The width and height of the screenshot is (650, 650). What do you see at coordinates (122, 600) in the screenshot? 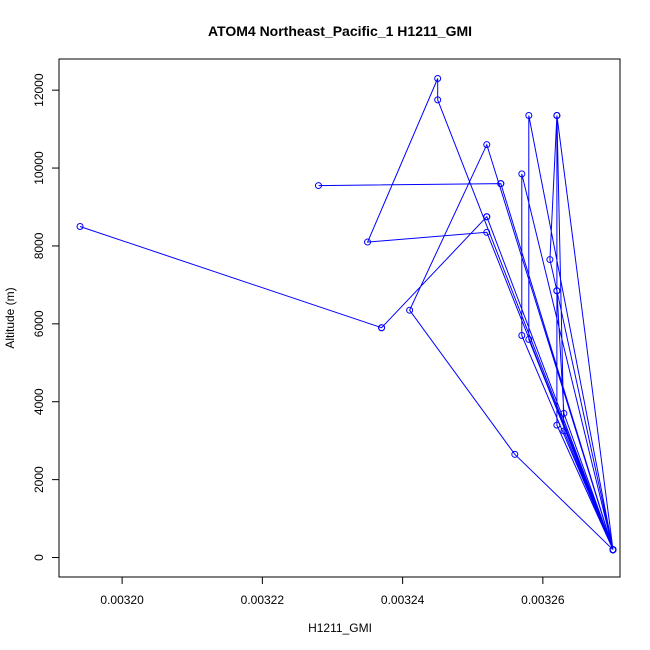
I see `x-tick-label: 0.00320` at bounding box center [122, 600].